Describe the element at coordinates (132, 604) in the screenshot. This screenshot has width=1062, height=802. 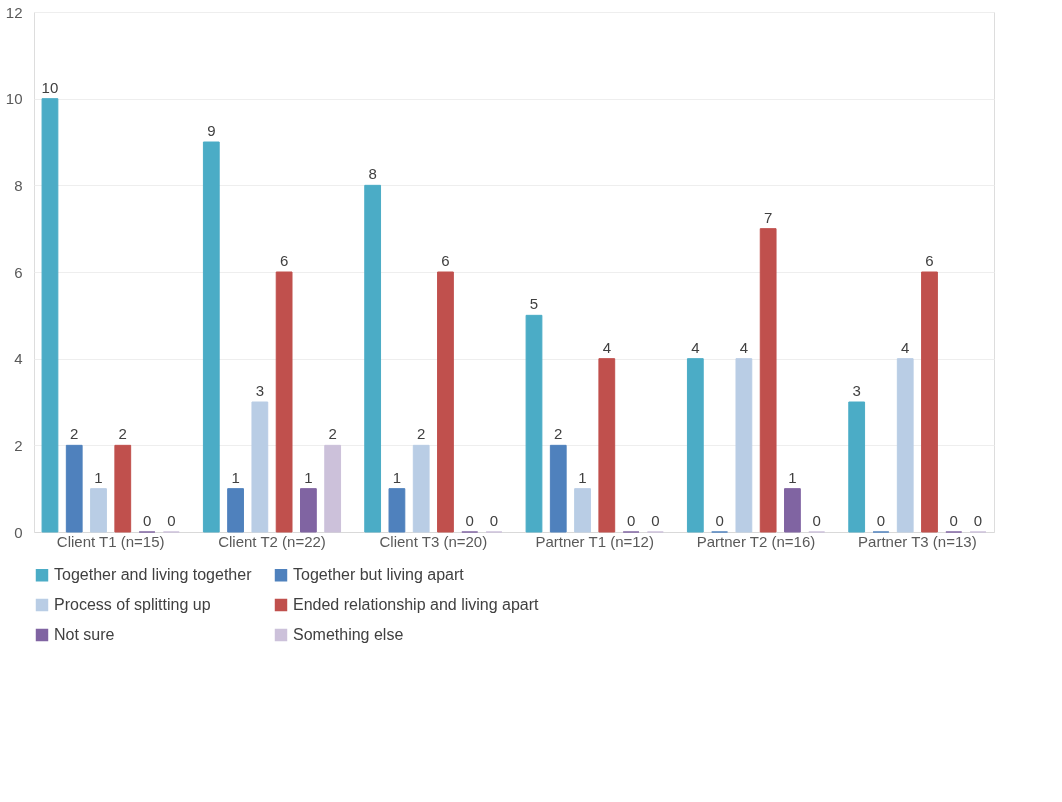
I see `legend-label: Process of splitting up` at that location.